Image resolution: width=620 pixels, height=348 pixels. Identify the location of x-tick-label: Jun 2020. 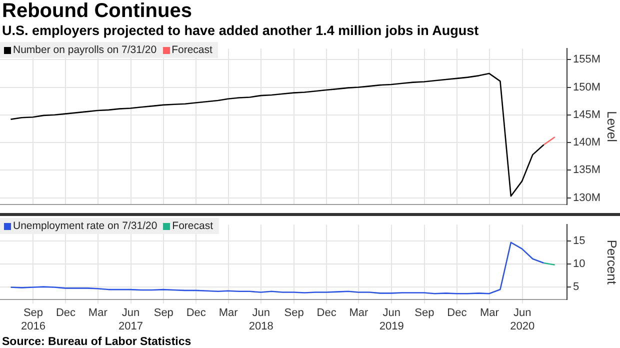
(522, 319).